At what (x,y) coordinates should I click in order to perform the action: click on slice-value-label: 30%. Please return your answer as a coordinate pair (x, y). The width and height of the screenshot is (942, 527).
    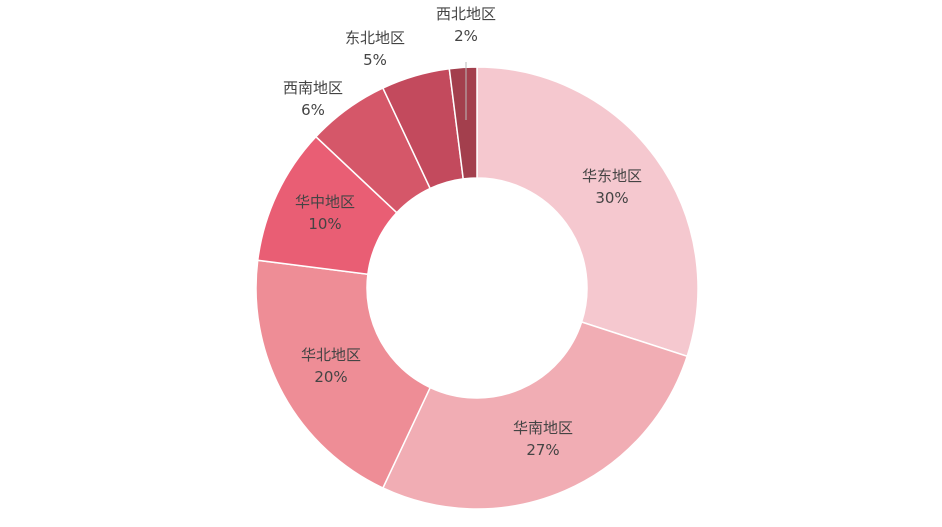
    Looking at the image, I should click on (611, 198).